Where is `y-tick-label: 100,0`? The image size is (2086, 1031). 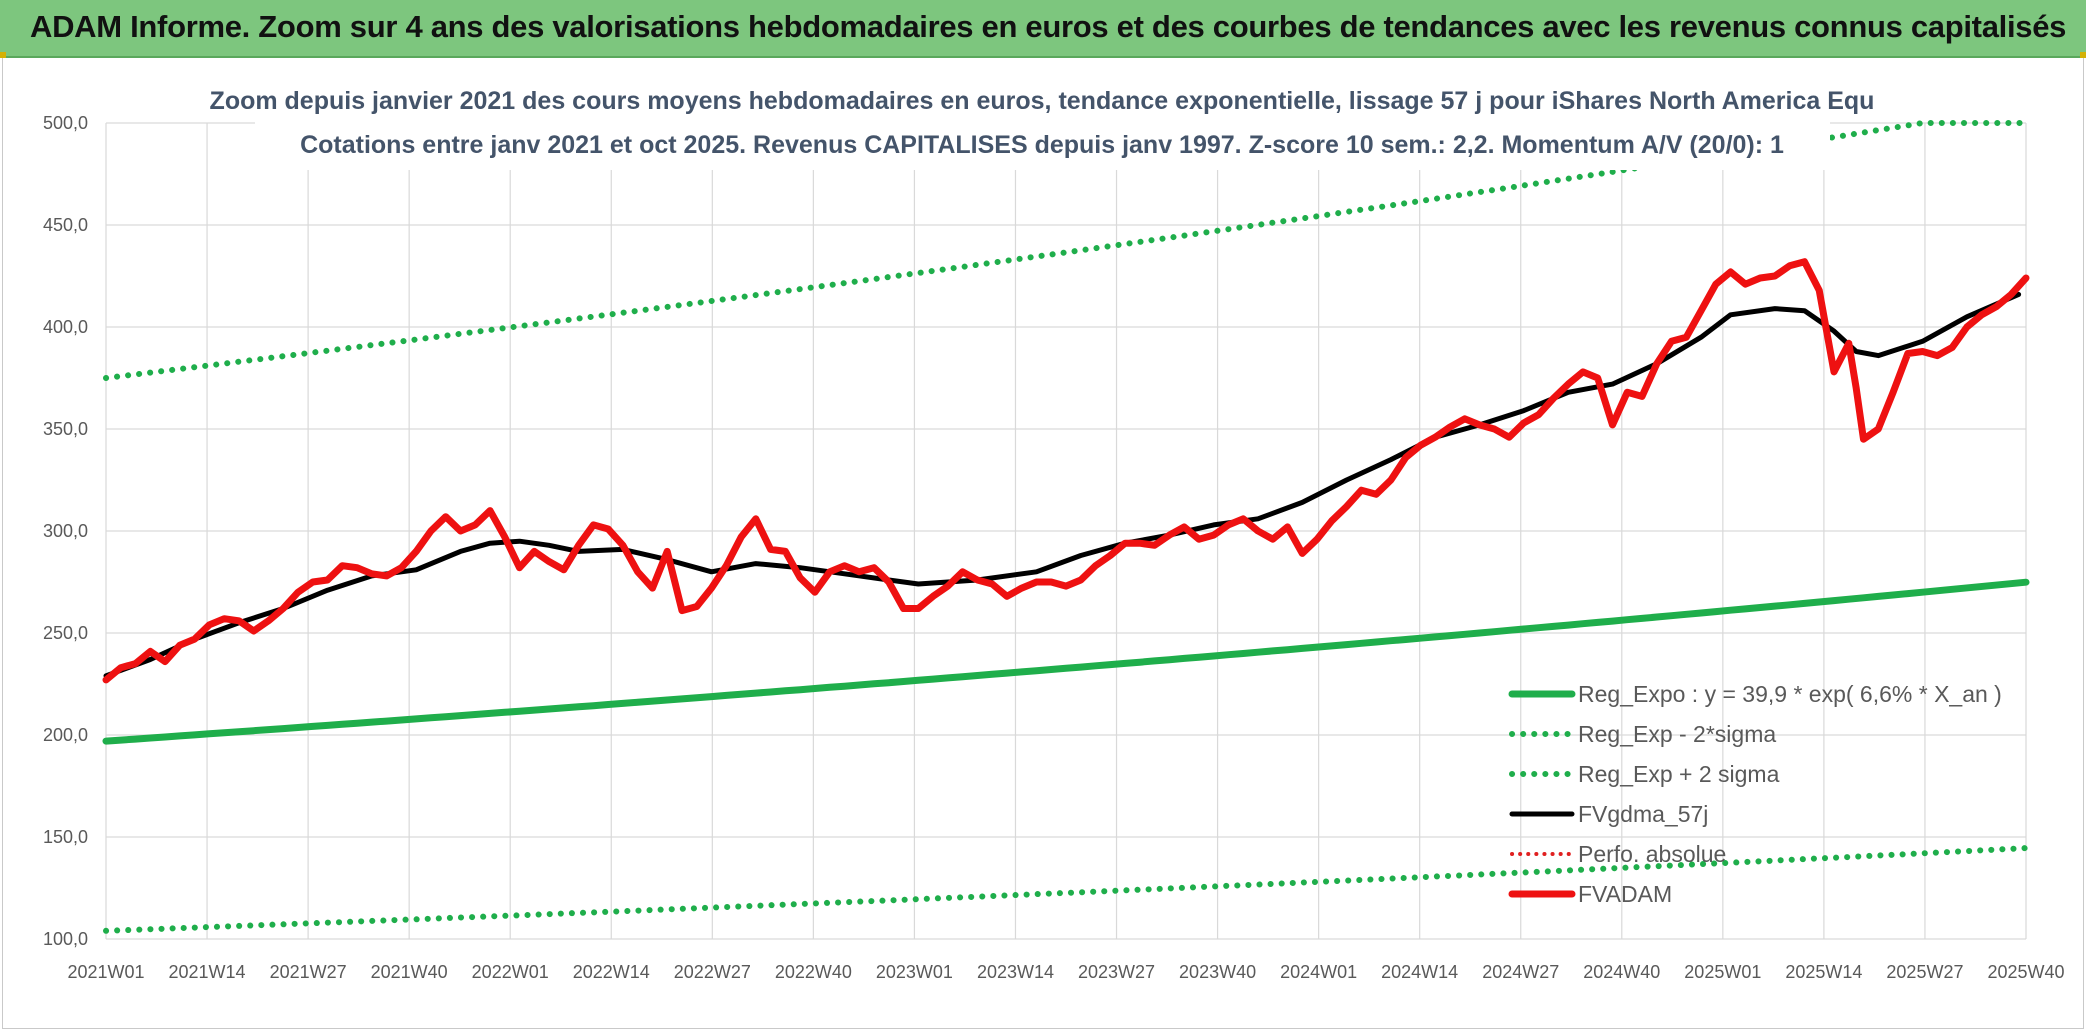
y-tick-label: 100,0 is located at coordinates (65, 939).